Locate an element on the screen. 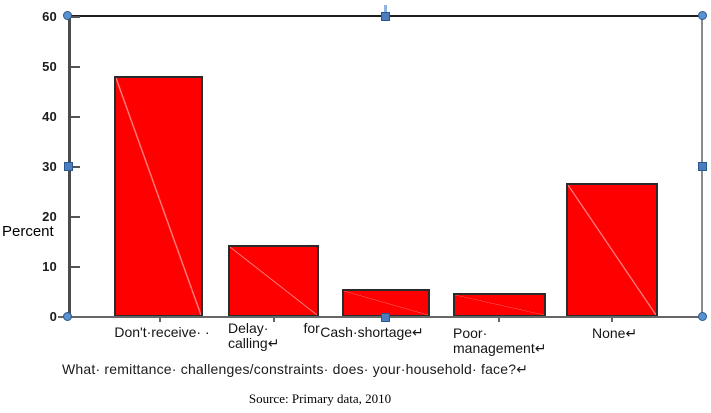 The width and height of the screenshot is (711, 413). y-tick-label: 10 is located at coordinates (49, 266).